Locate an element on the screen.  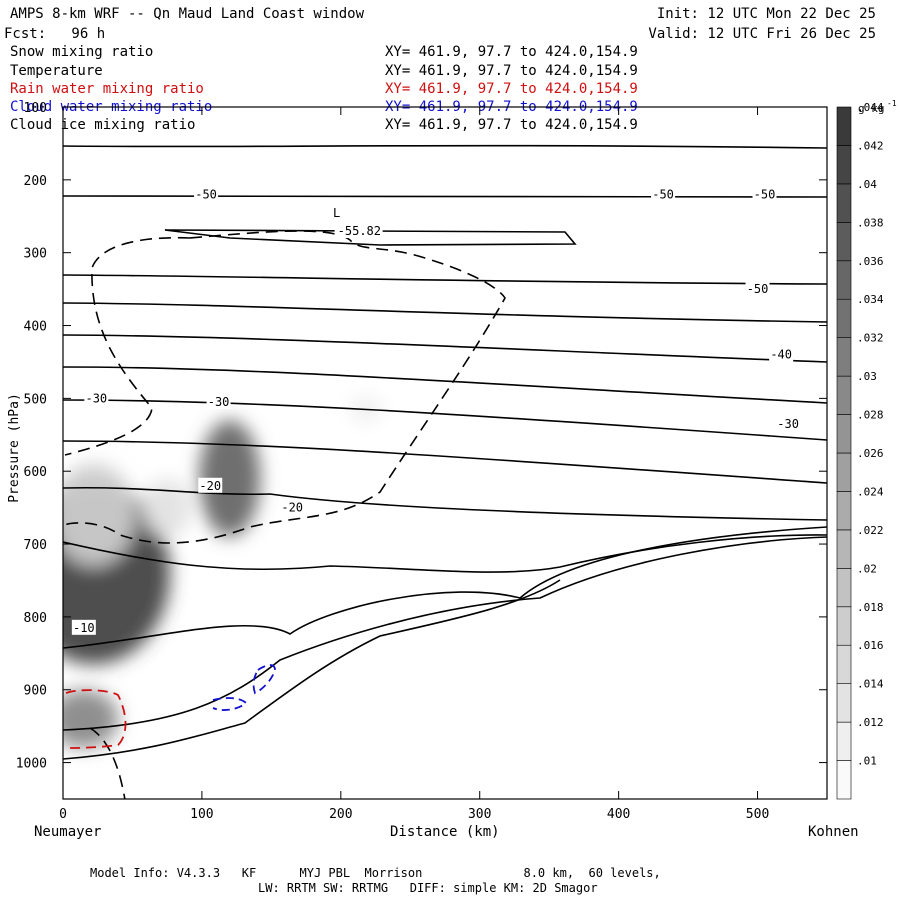
y-tick-label: 500 is located at coordinates (35, 399).